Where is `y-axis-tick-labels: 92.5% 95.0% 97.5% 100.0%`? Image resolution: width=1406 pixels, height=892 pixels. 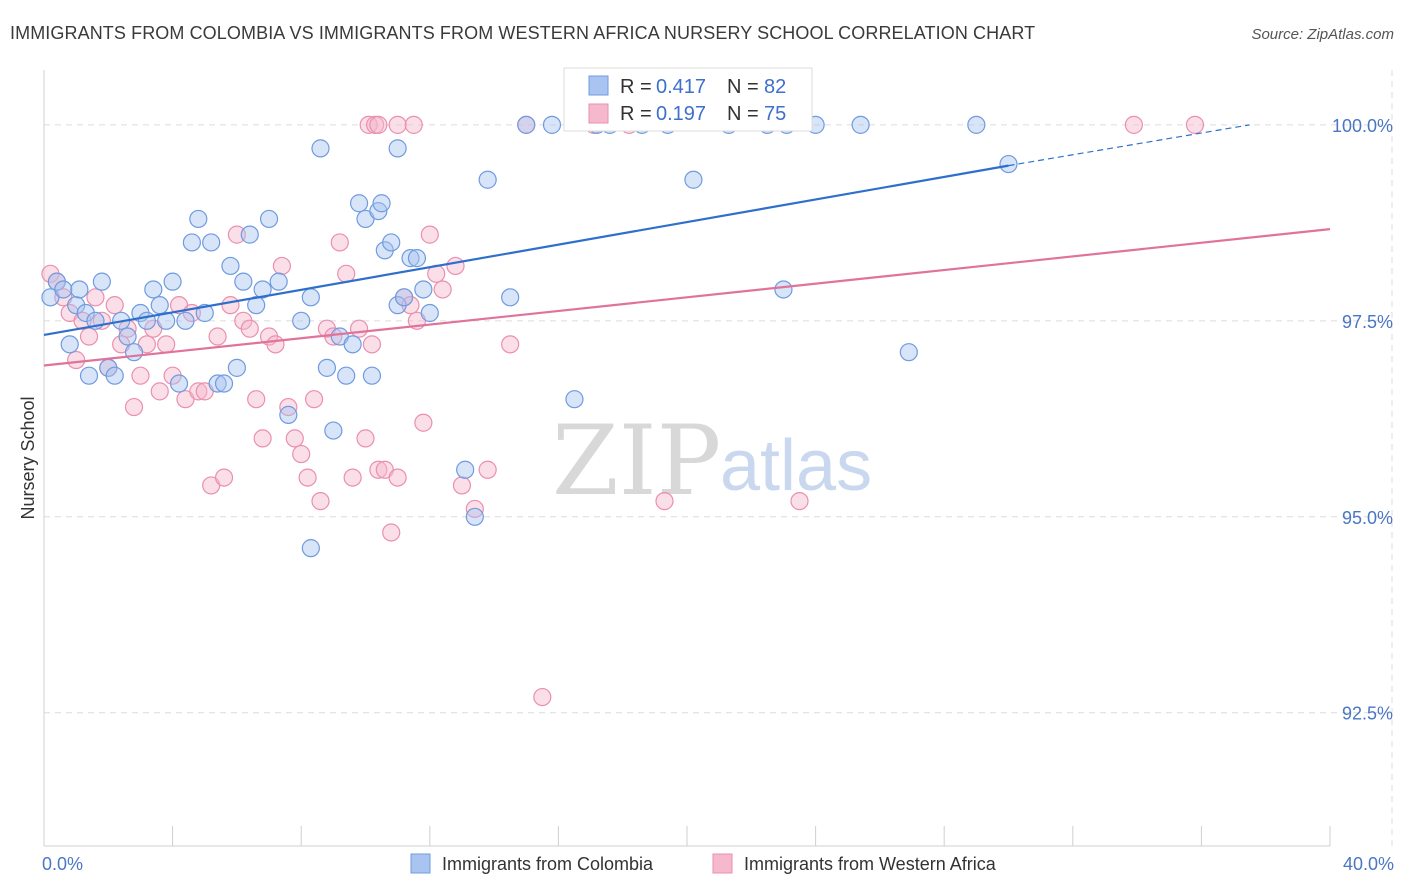
y-axis-tick-labels: 92.5% 95.0% 97.5% 100.0% is located at coordinates (1362, 420).